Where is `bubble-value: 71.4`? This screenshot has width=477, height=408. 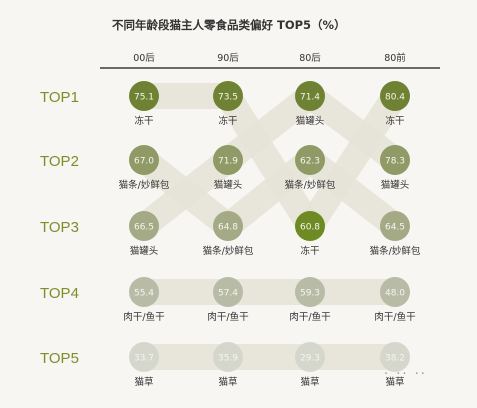 bubble-value: 71.4 is located at coordinates (310, 98).